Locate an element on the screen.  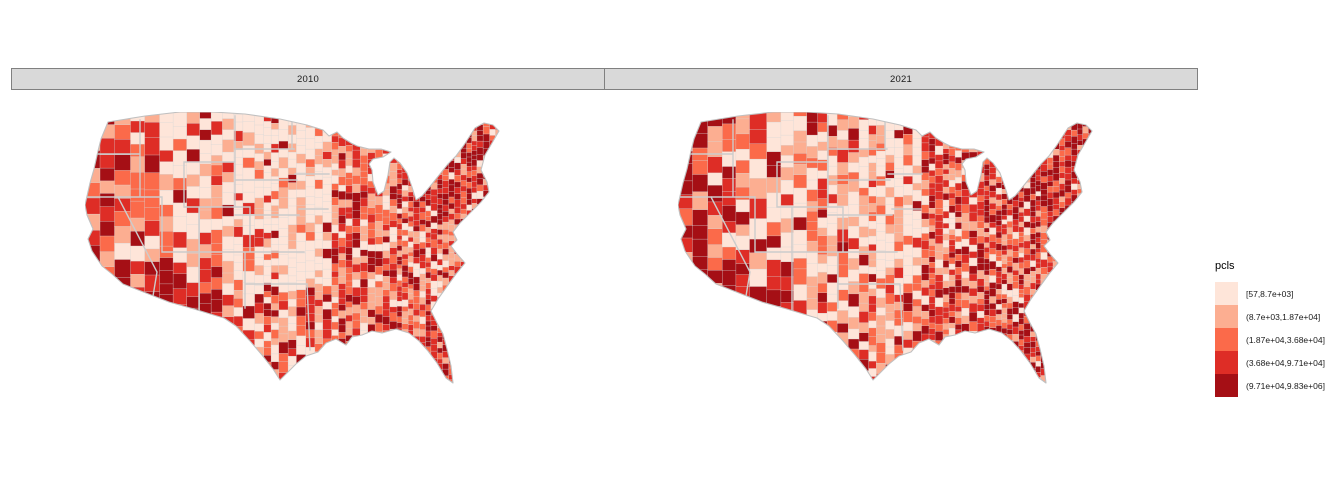
legend-item-label: (8.7e+03,1.87e+04] is located at coordinates (1283, 316).